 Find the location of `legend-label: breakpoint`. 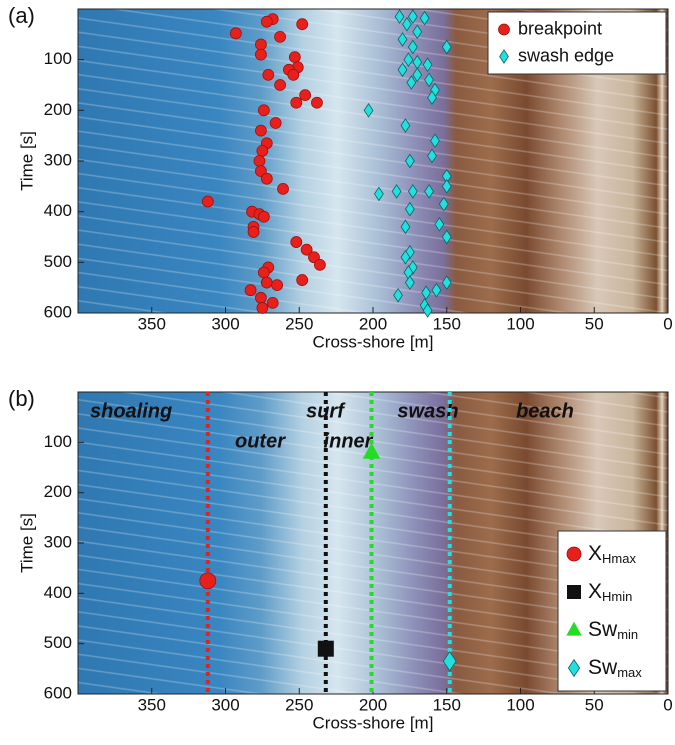

legend-label: breakpoint is located at coordinates (560, 28).